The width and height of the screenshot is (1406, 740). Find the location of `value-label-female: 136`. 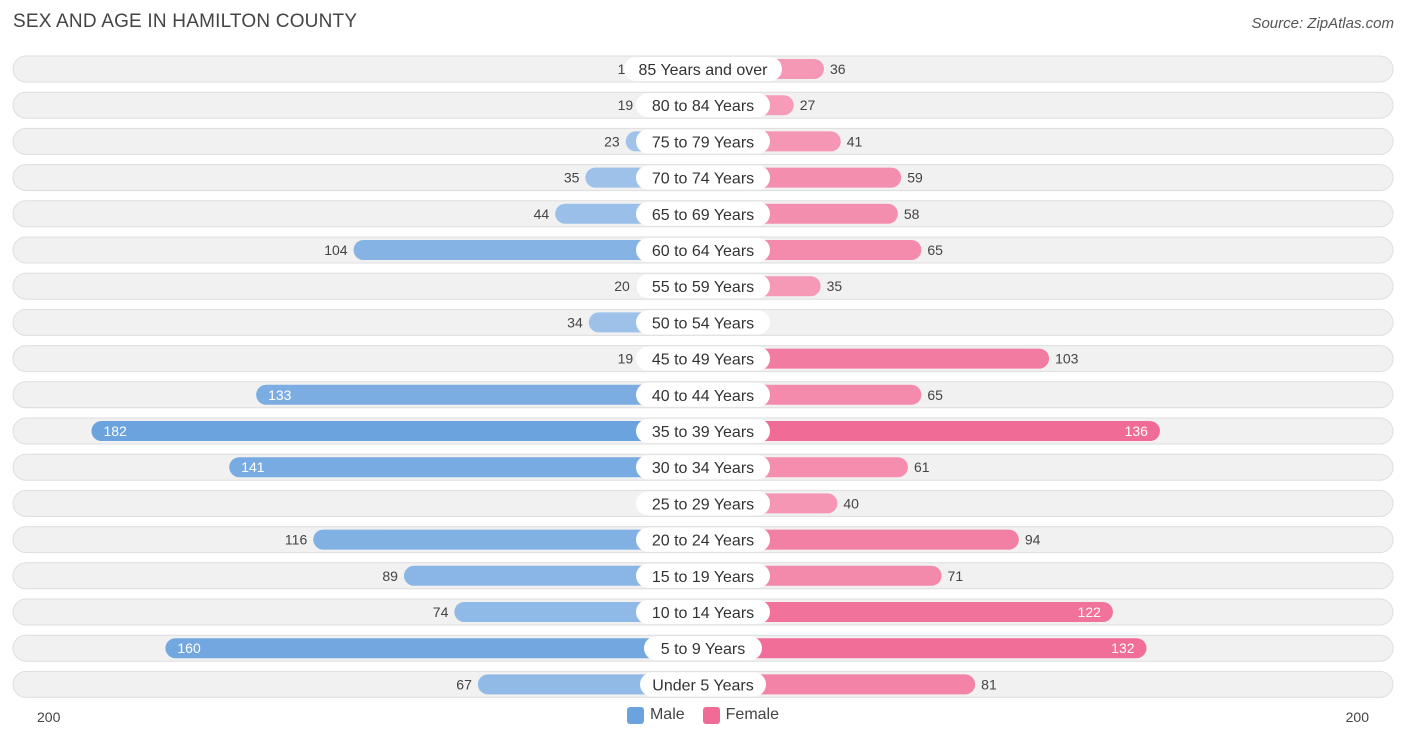

value-label-female: 136 is located at coordinates (1137, 431).